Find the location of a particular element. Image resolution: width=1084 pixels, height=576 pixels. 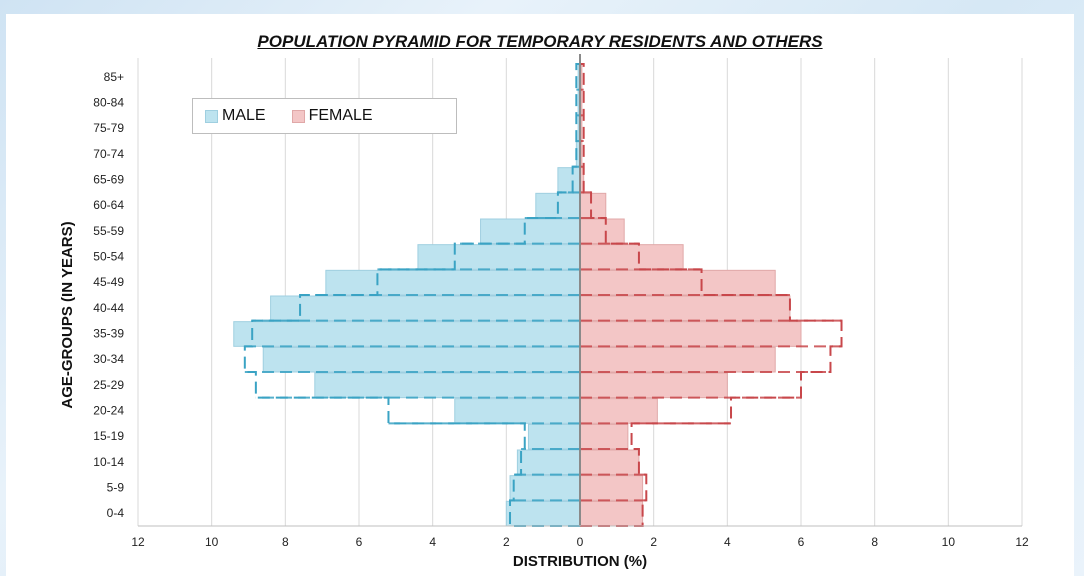

x-tick-label: 0 is located at coordinates (580, 542).